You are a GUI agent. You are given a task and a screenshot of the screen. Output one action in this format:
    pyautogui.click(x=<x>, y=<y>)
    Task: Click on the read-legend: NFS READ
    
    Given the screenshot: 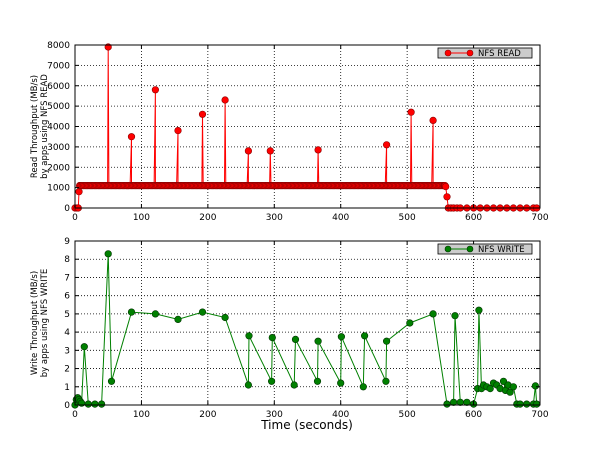 What is the action you would take?
    pyautogui.click(x=485, y=53)
    